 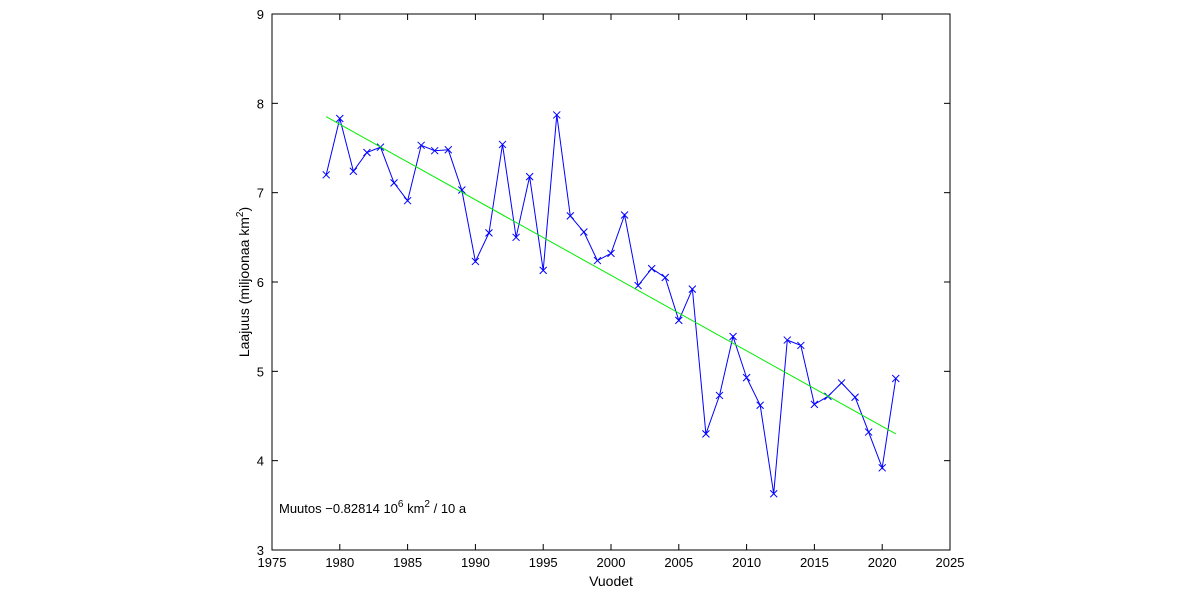 What do you see at coordinates (746, 562) in the screenshot?
I see `x-tick-label: 2010` at bounding box center [746, 562].